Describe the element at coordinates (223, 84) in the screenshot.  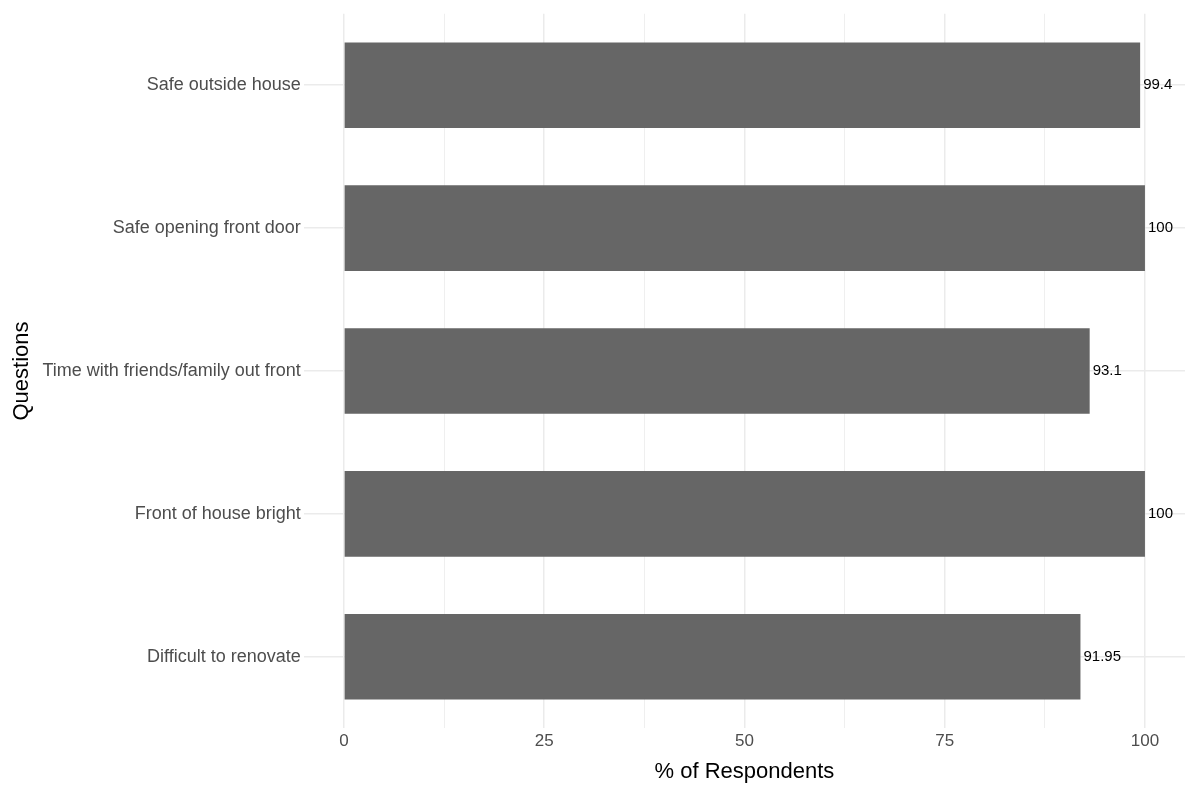
I see `y-tick-label: Safe outside house` at that location.